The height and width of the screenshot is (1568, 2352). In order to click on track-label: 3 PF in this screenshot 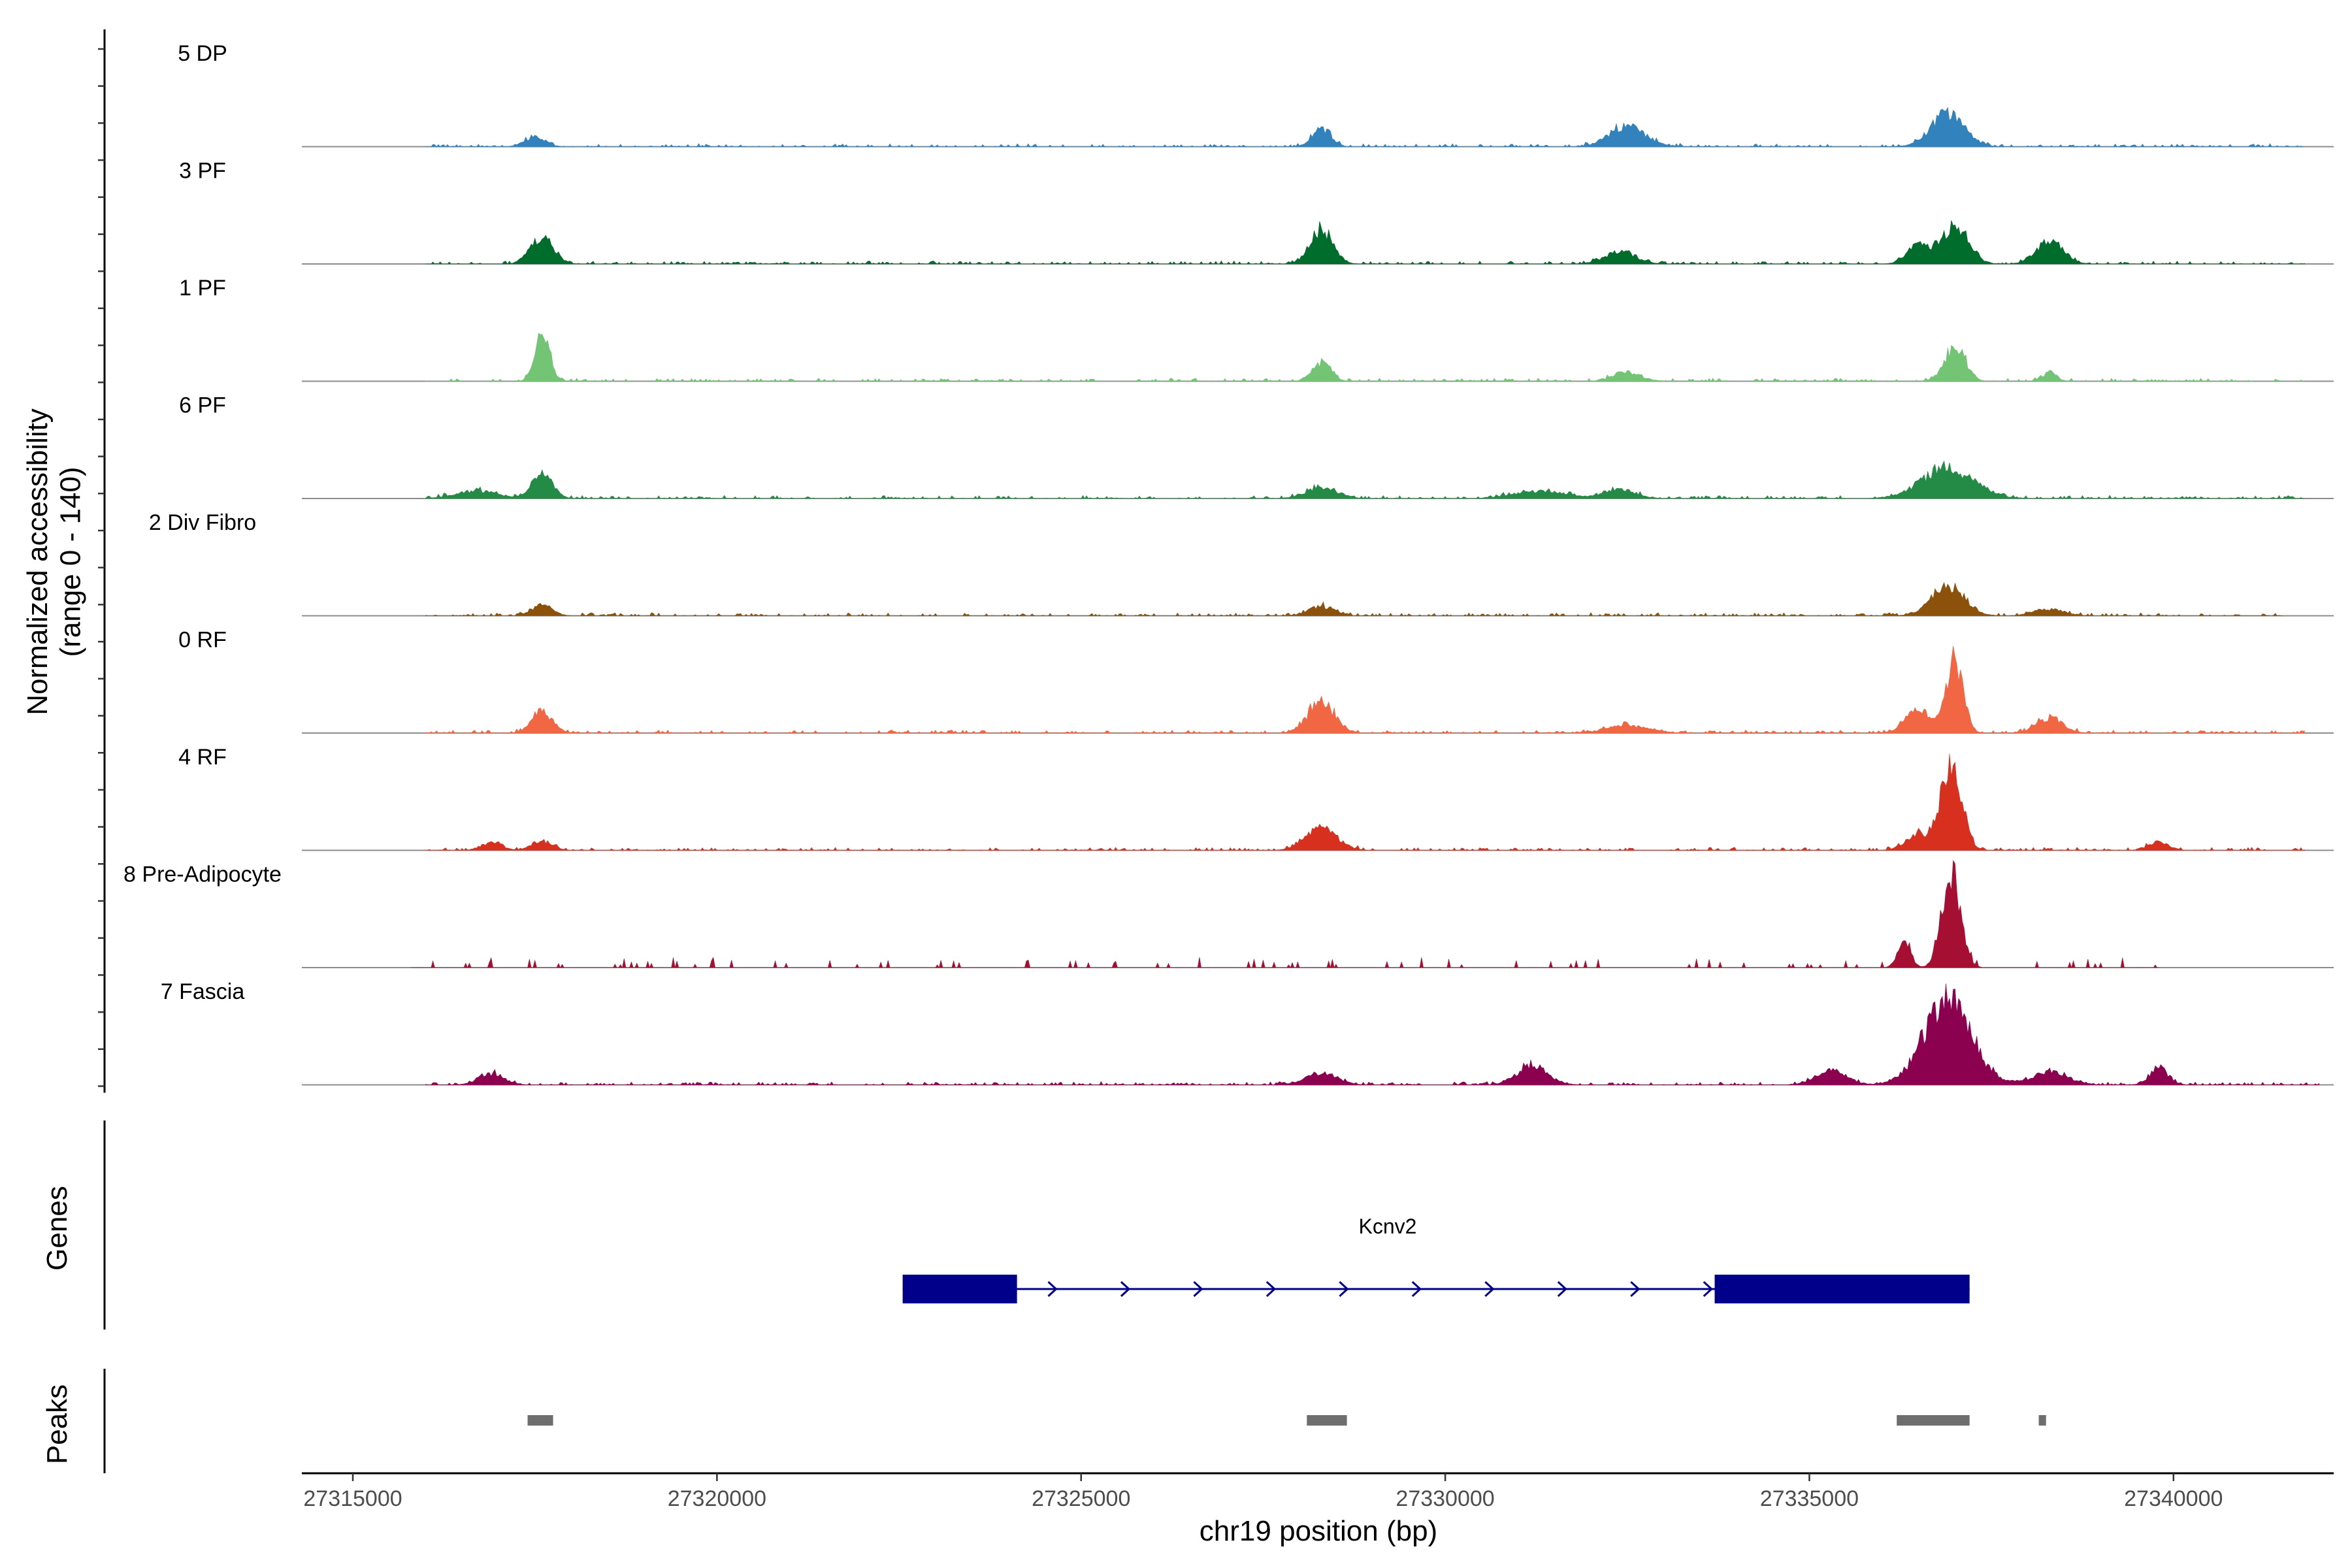, I will do `click(202, 171)`.